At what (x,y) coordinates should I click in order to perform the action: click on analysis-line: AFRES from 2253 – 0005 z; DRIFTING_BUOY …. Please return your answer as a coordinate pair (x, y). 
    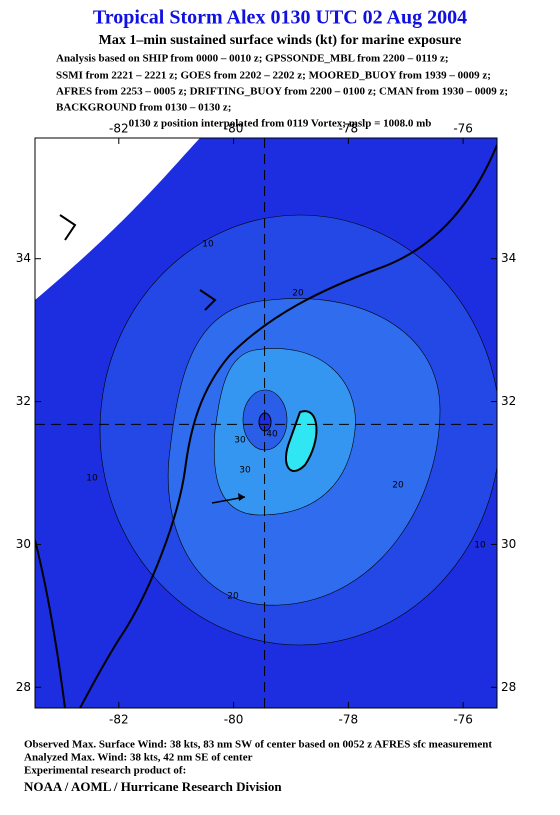
    Looking at the image, I should click on (282, 92).